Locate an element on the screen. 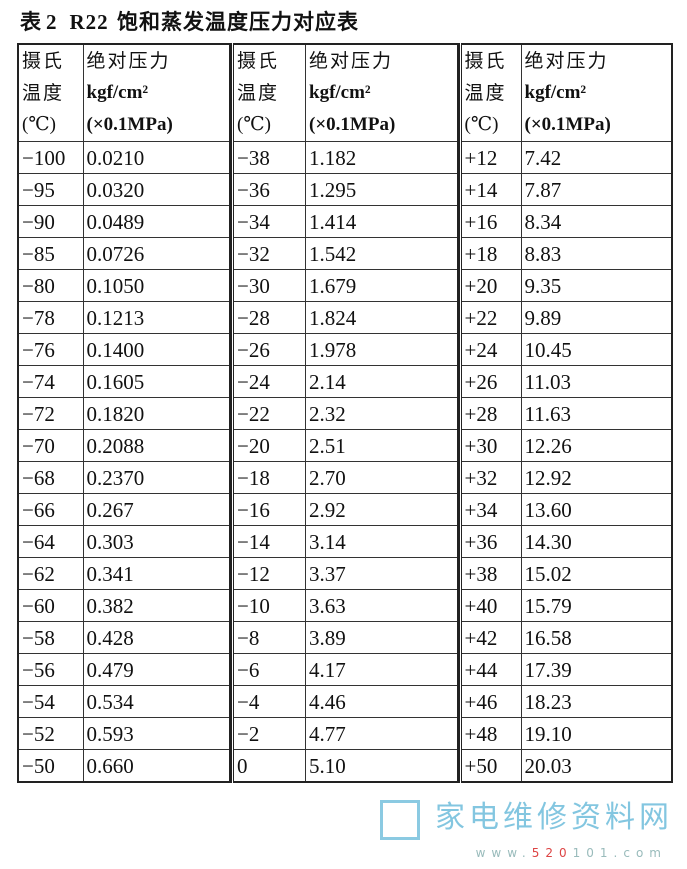 Image resolution: width=687 pixels, height=869 pixels. table-row: −10 3.63 is located at coordinates (345, 605).